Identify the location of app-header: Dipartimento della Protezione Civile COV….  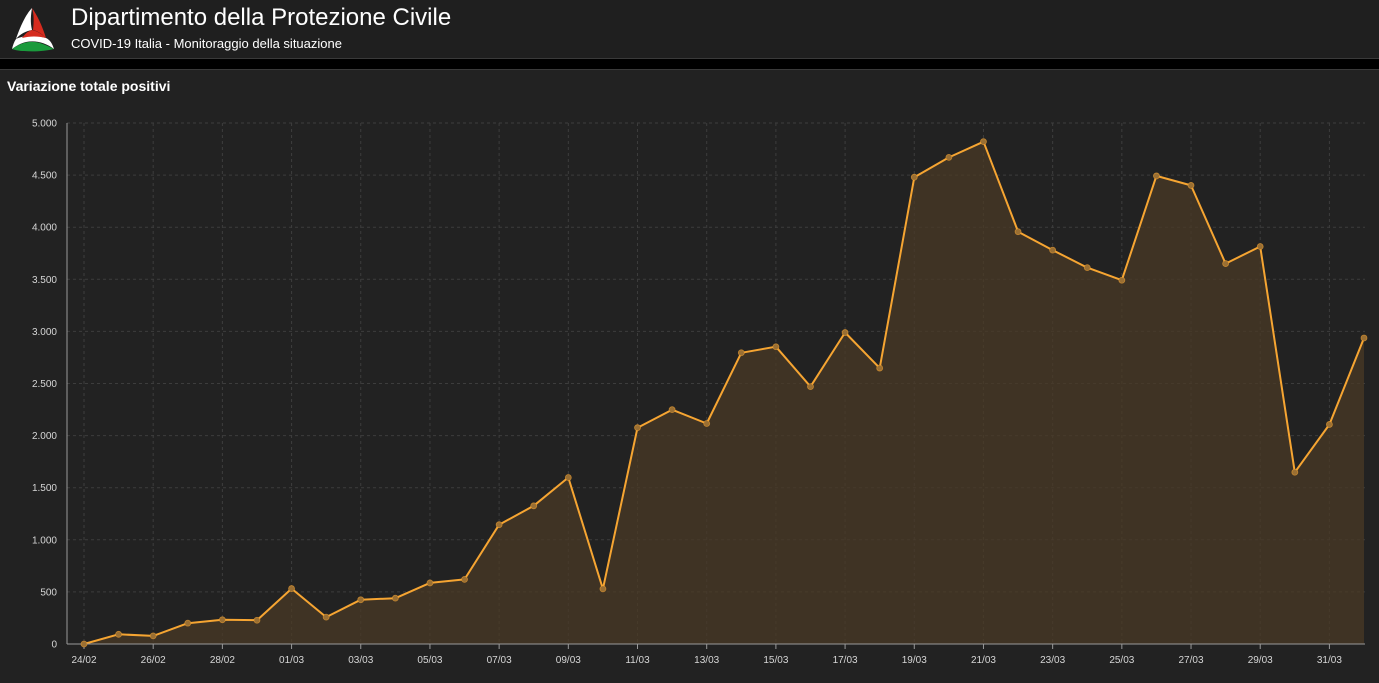
(689, 29).